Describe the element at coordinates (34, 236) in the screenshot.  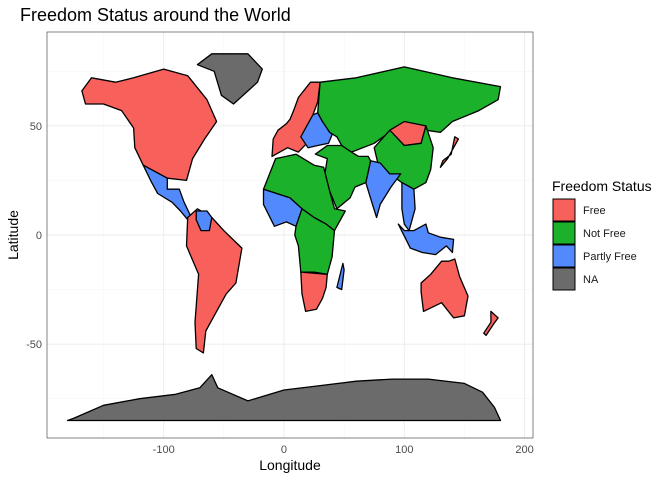
I see `y-axis-ticks: -50 0 50` at that location.